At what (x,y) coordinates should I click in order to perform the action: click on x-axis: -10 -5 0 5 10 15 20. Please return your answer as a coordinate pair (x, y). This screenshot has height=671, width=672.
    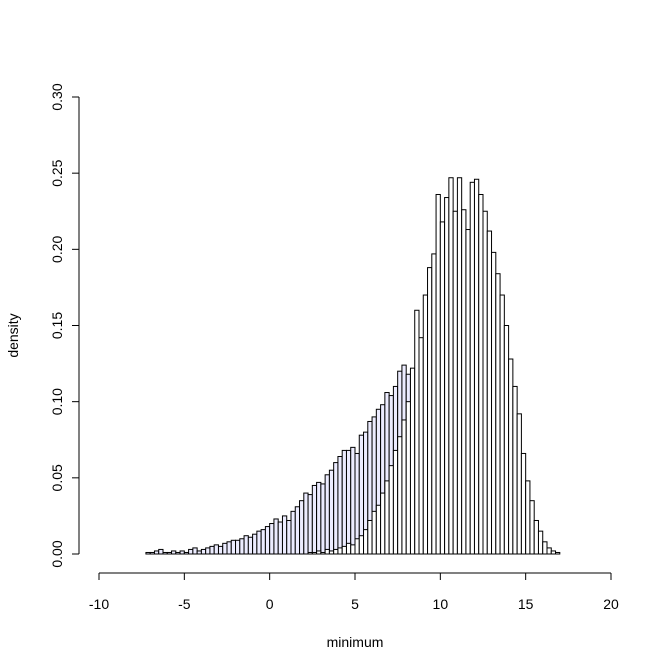
    Looking at the image, I should click on (354, 592).